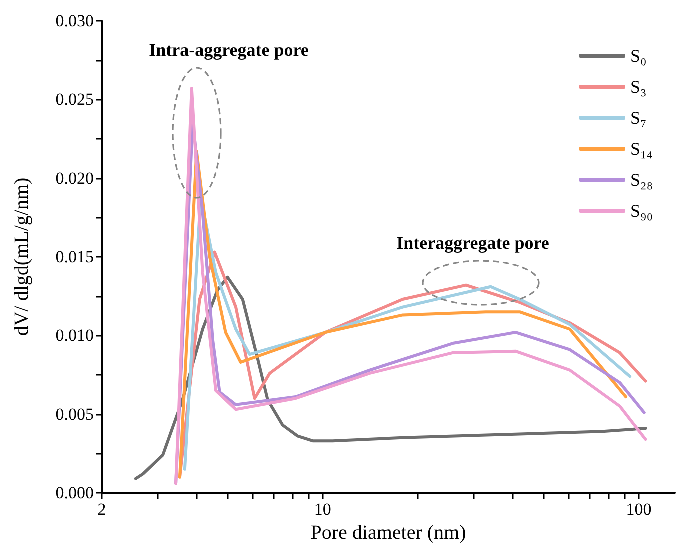 Image resolution: width=678 pixels, height=556 pixels. I want to click on x-tick-label: 10, so click(323, 509).